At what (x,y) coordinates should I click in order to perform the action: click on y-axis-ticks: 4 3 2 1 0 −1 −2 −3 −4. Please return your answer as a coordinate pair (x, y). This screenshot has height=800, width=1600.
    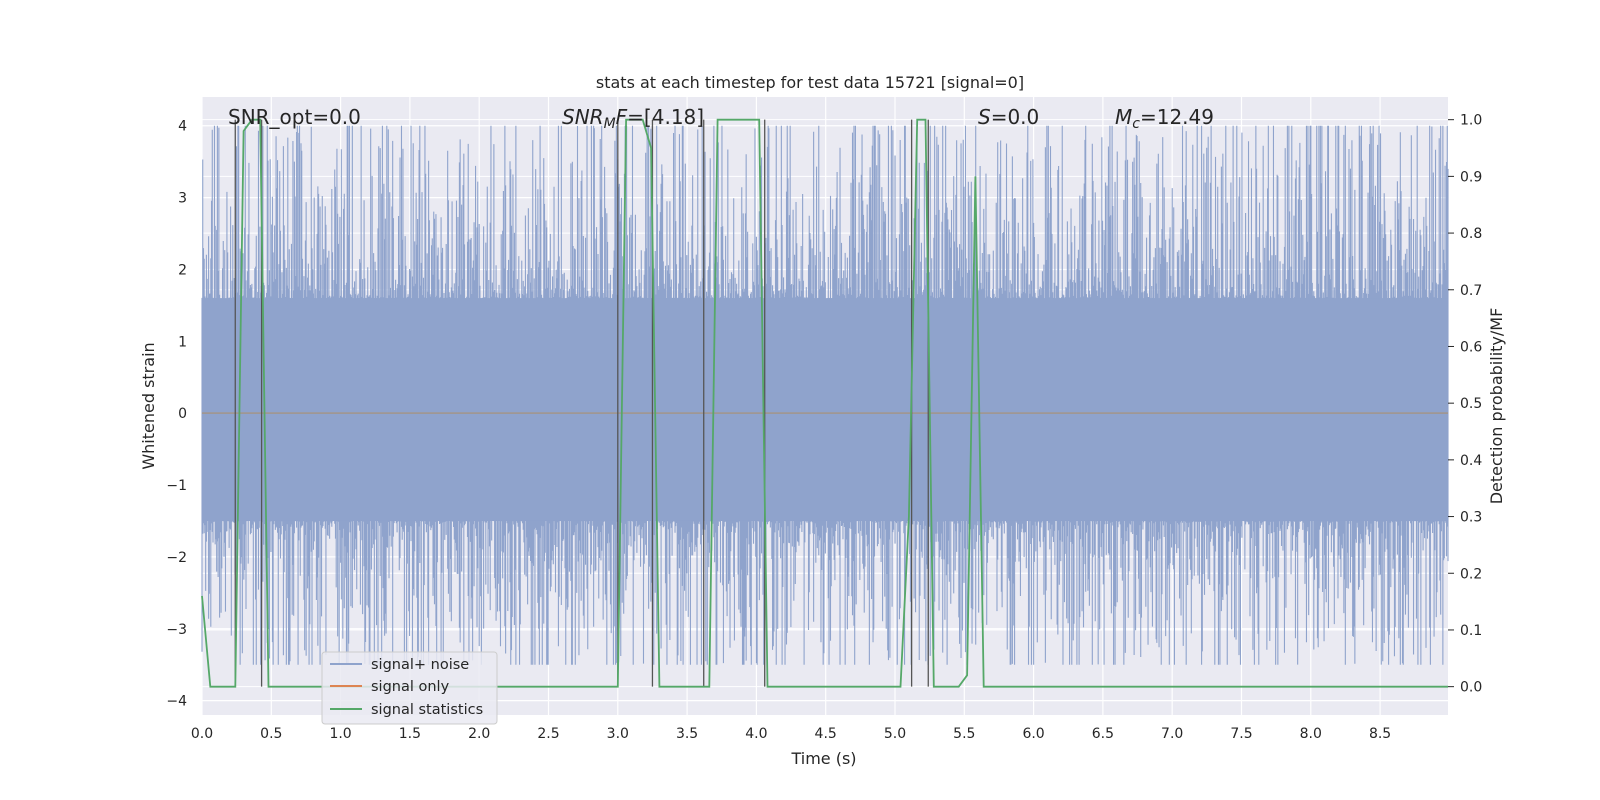
    Looking at the image, I should click on (176, 414).